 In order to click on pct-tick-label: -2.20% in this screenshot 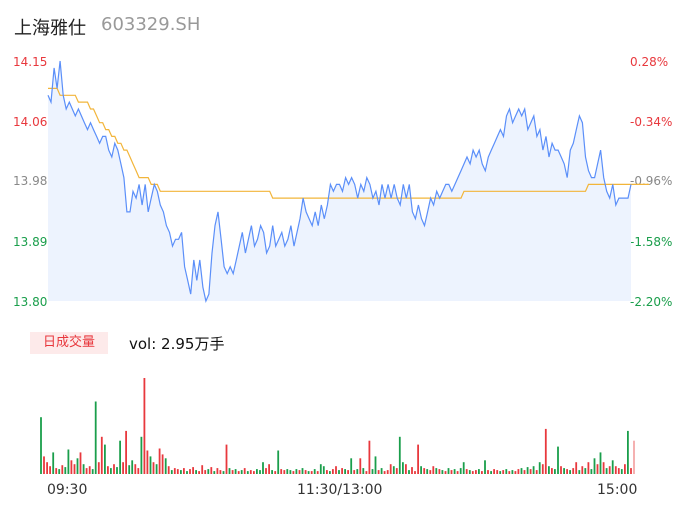, I will do `click(651, 302)`.